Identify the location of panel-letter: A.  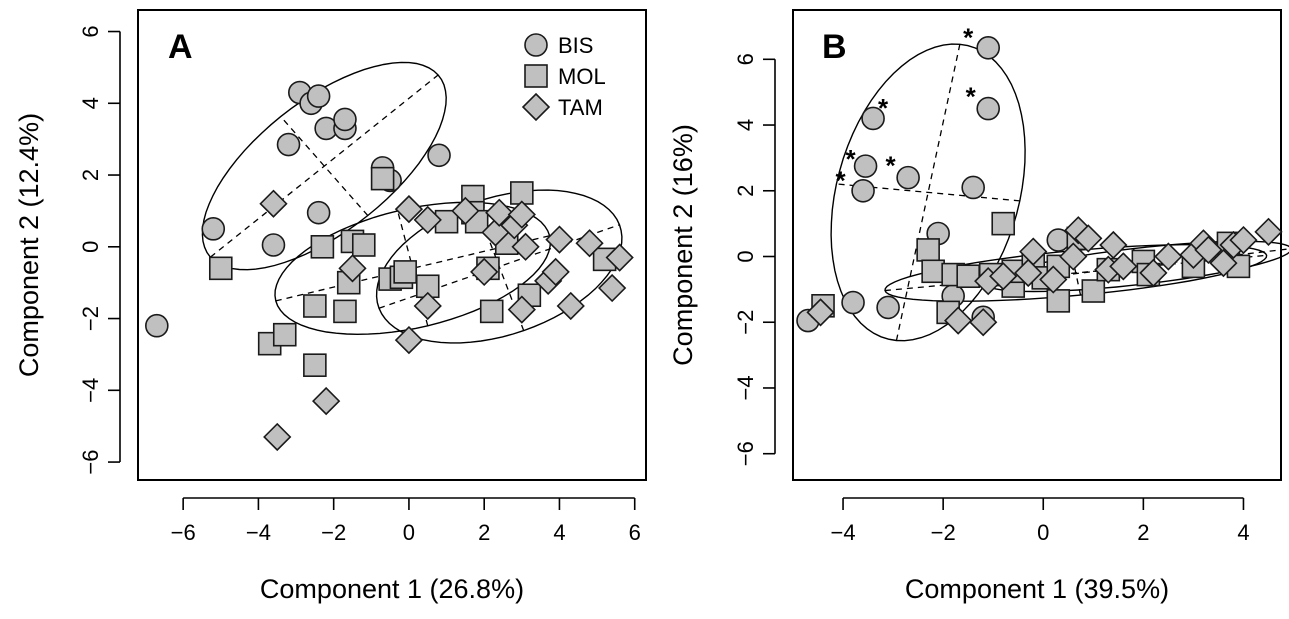
(180, 47).